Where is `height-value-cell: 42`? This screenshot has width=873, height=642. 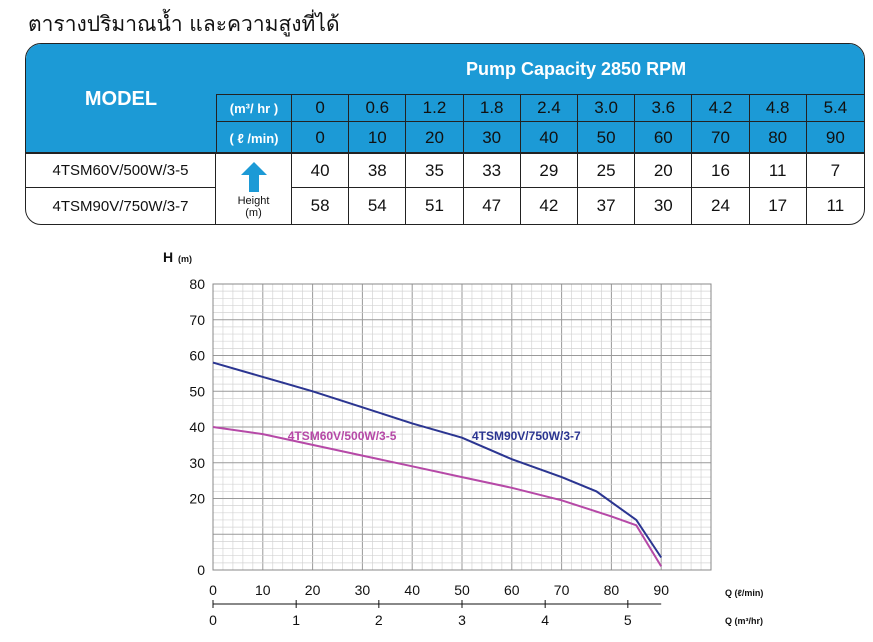
height-value-cell: 42 is located at coordinates (549, 206).